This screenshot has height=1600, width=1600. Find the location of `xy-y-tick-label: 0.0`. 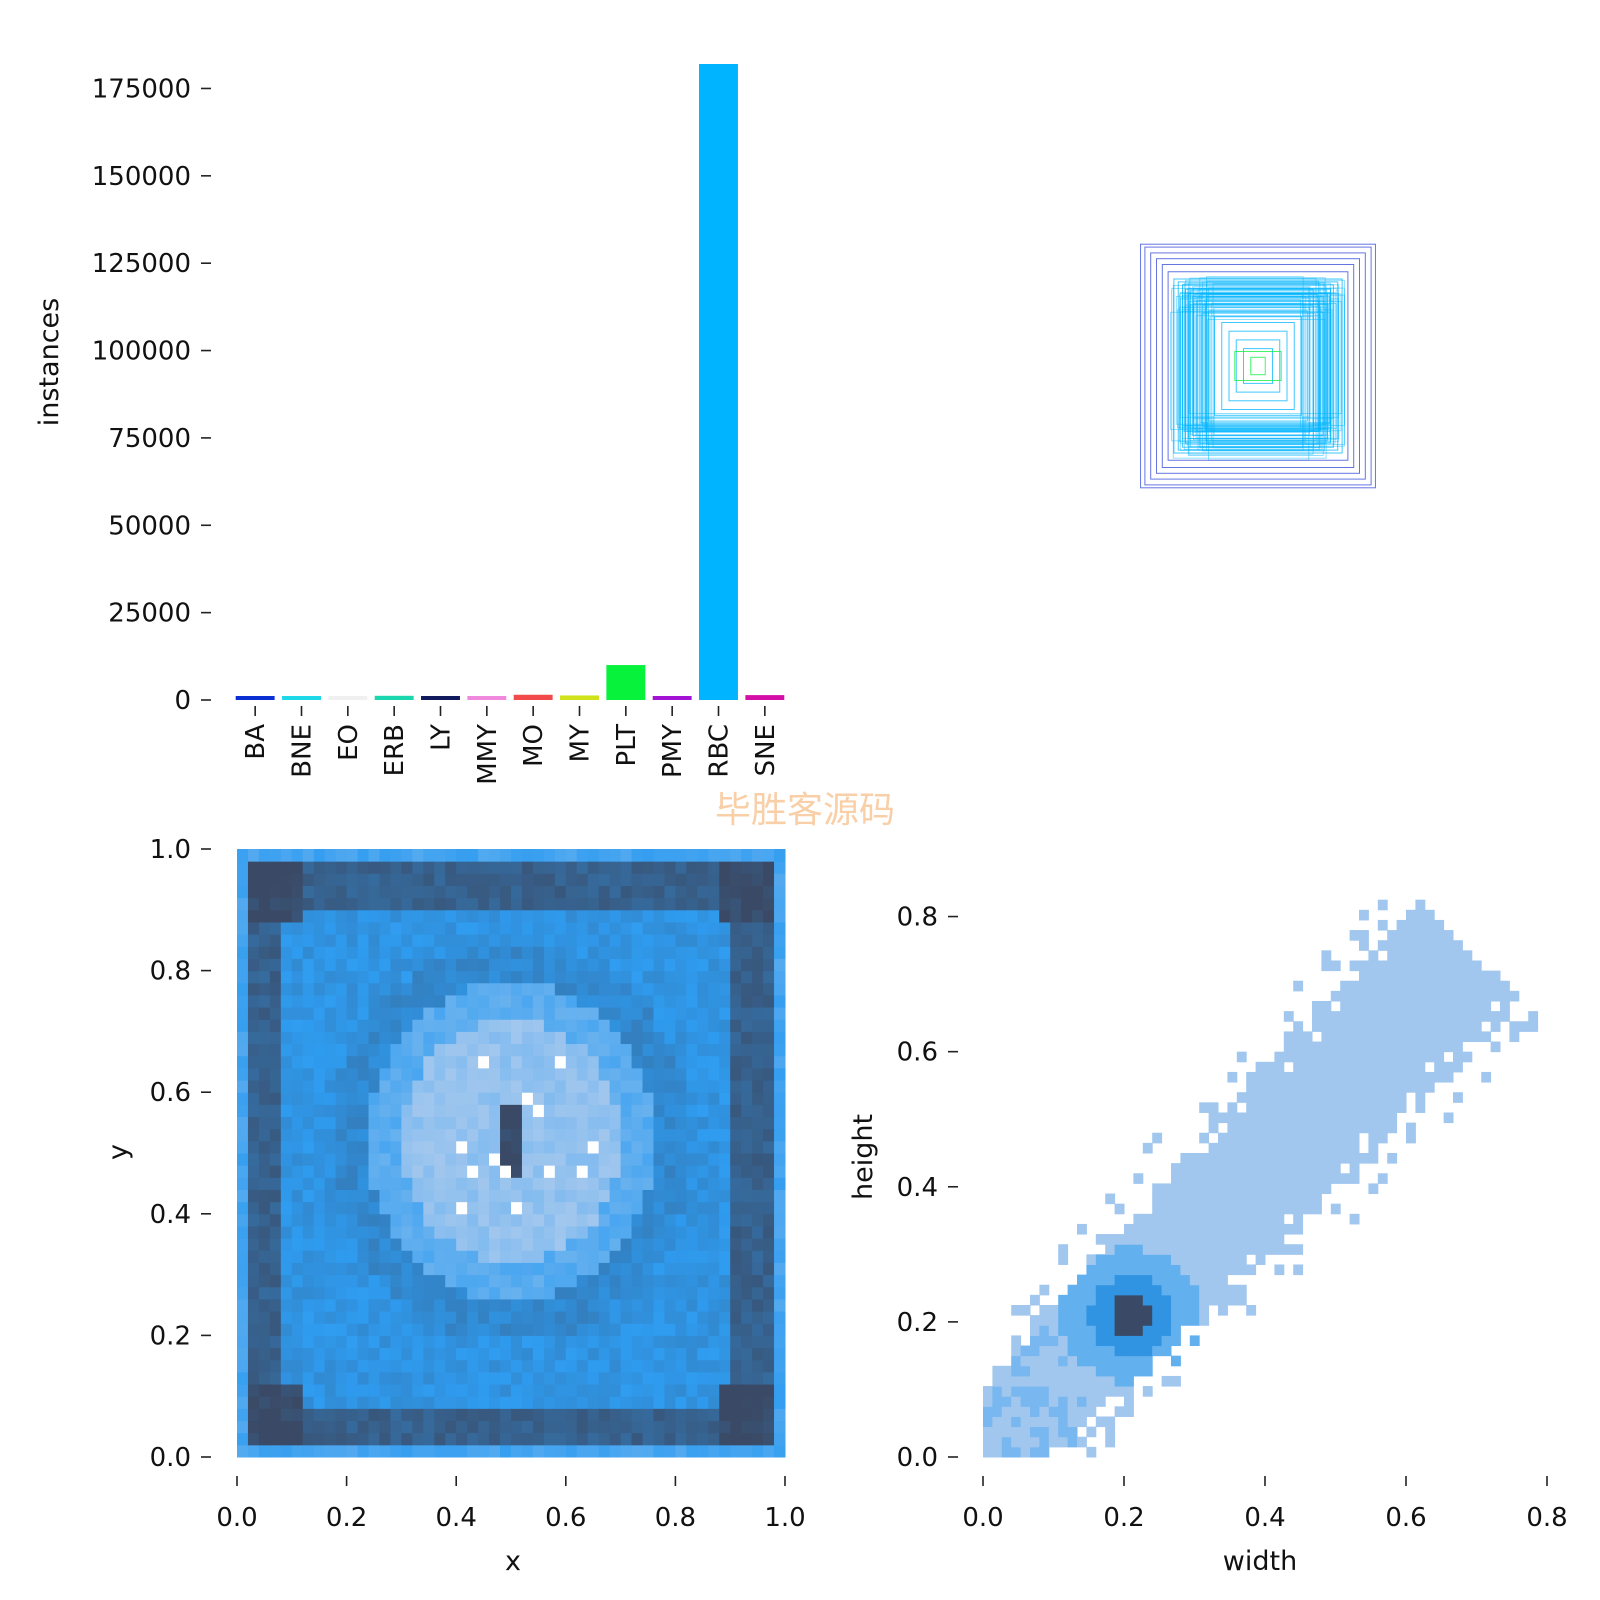

xy-y-tick-label: 0.0 is located at coordinates (170, 1458).